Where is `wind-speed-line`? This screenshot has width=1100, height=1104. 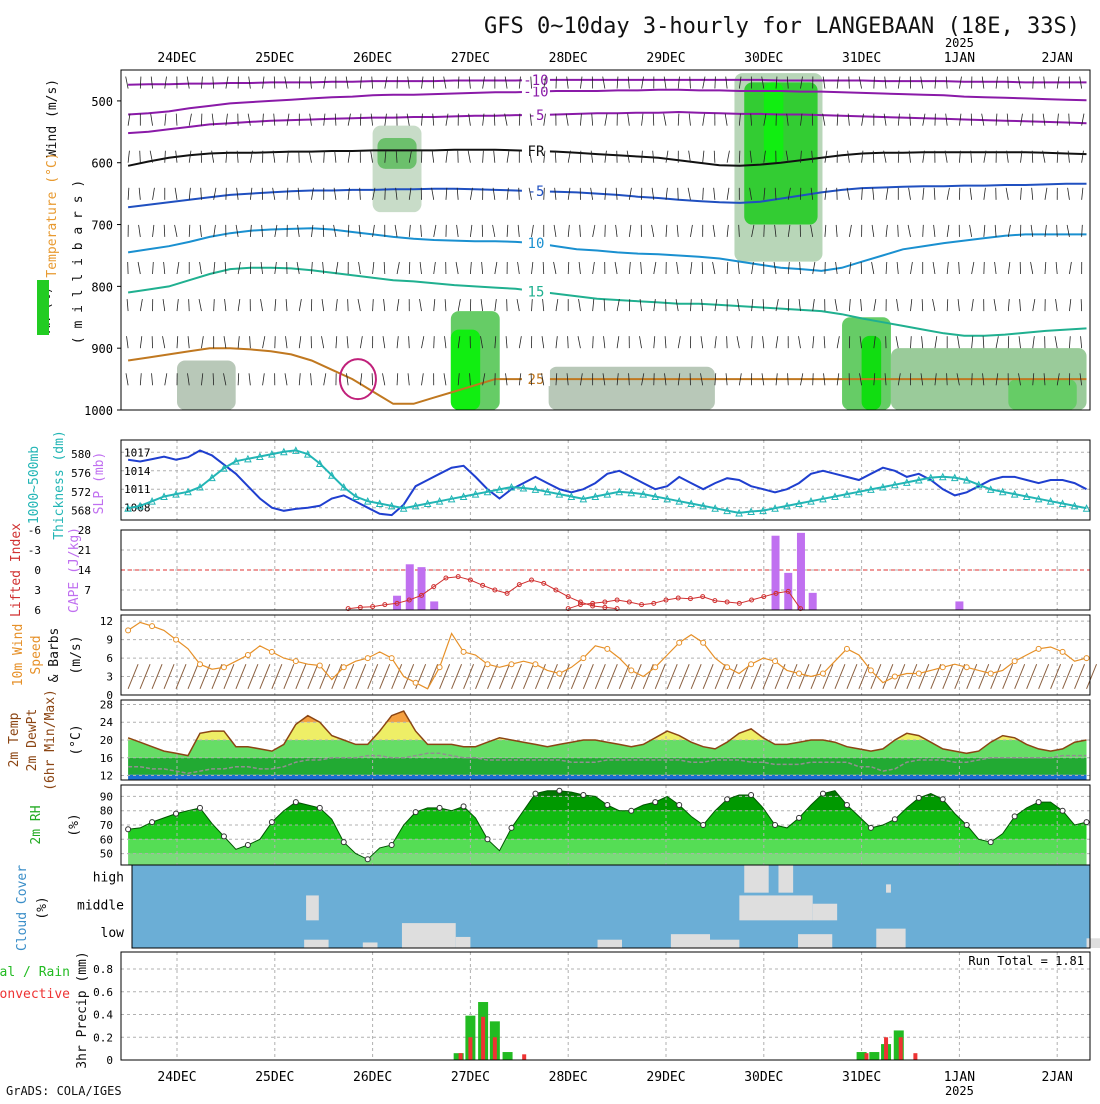
wind-speed-line is located at coordinates (607, 655).